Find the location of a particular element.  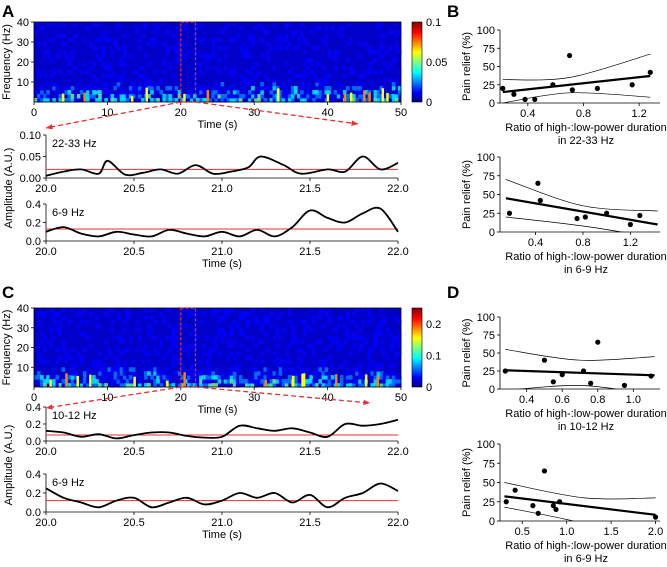

amplitude-axis-title: Amplitude (A.U.) is located at coordinates (9, 188).